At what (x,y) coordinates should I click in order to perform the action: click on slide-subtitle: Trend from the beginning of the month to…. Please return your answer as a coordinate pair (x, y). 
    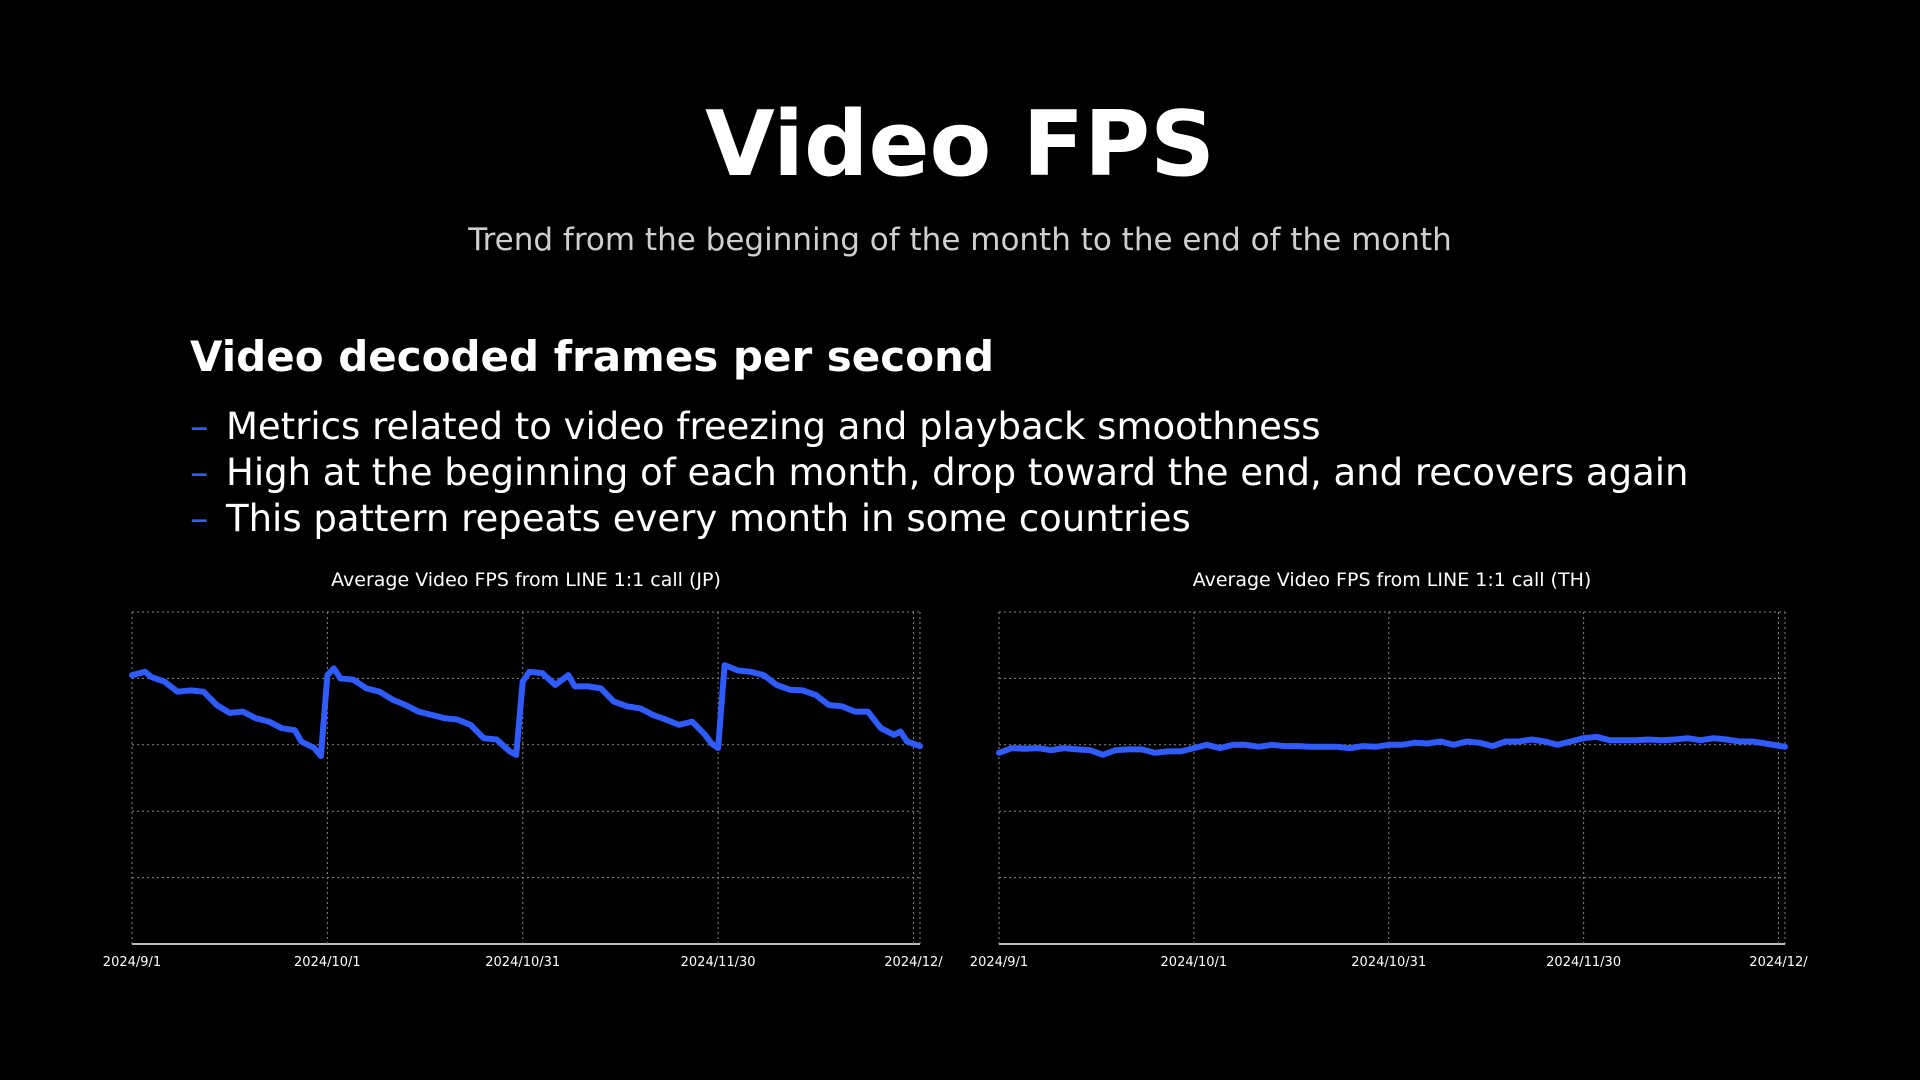
    Looking at the image, I should click on (960, 240).